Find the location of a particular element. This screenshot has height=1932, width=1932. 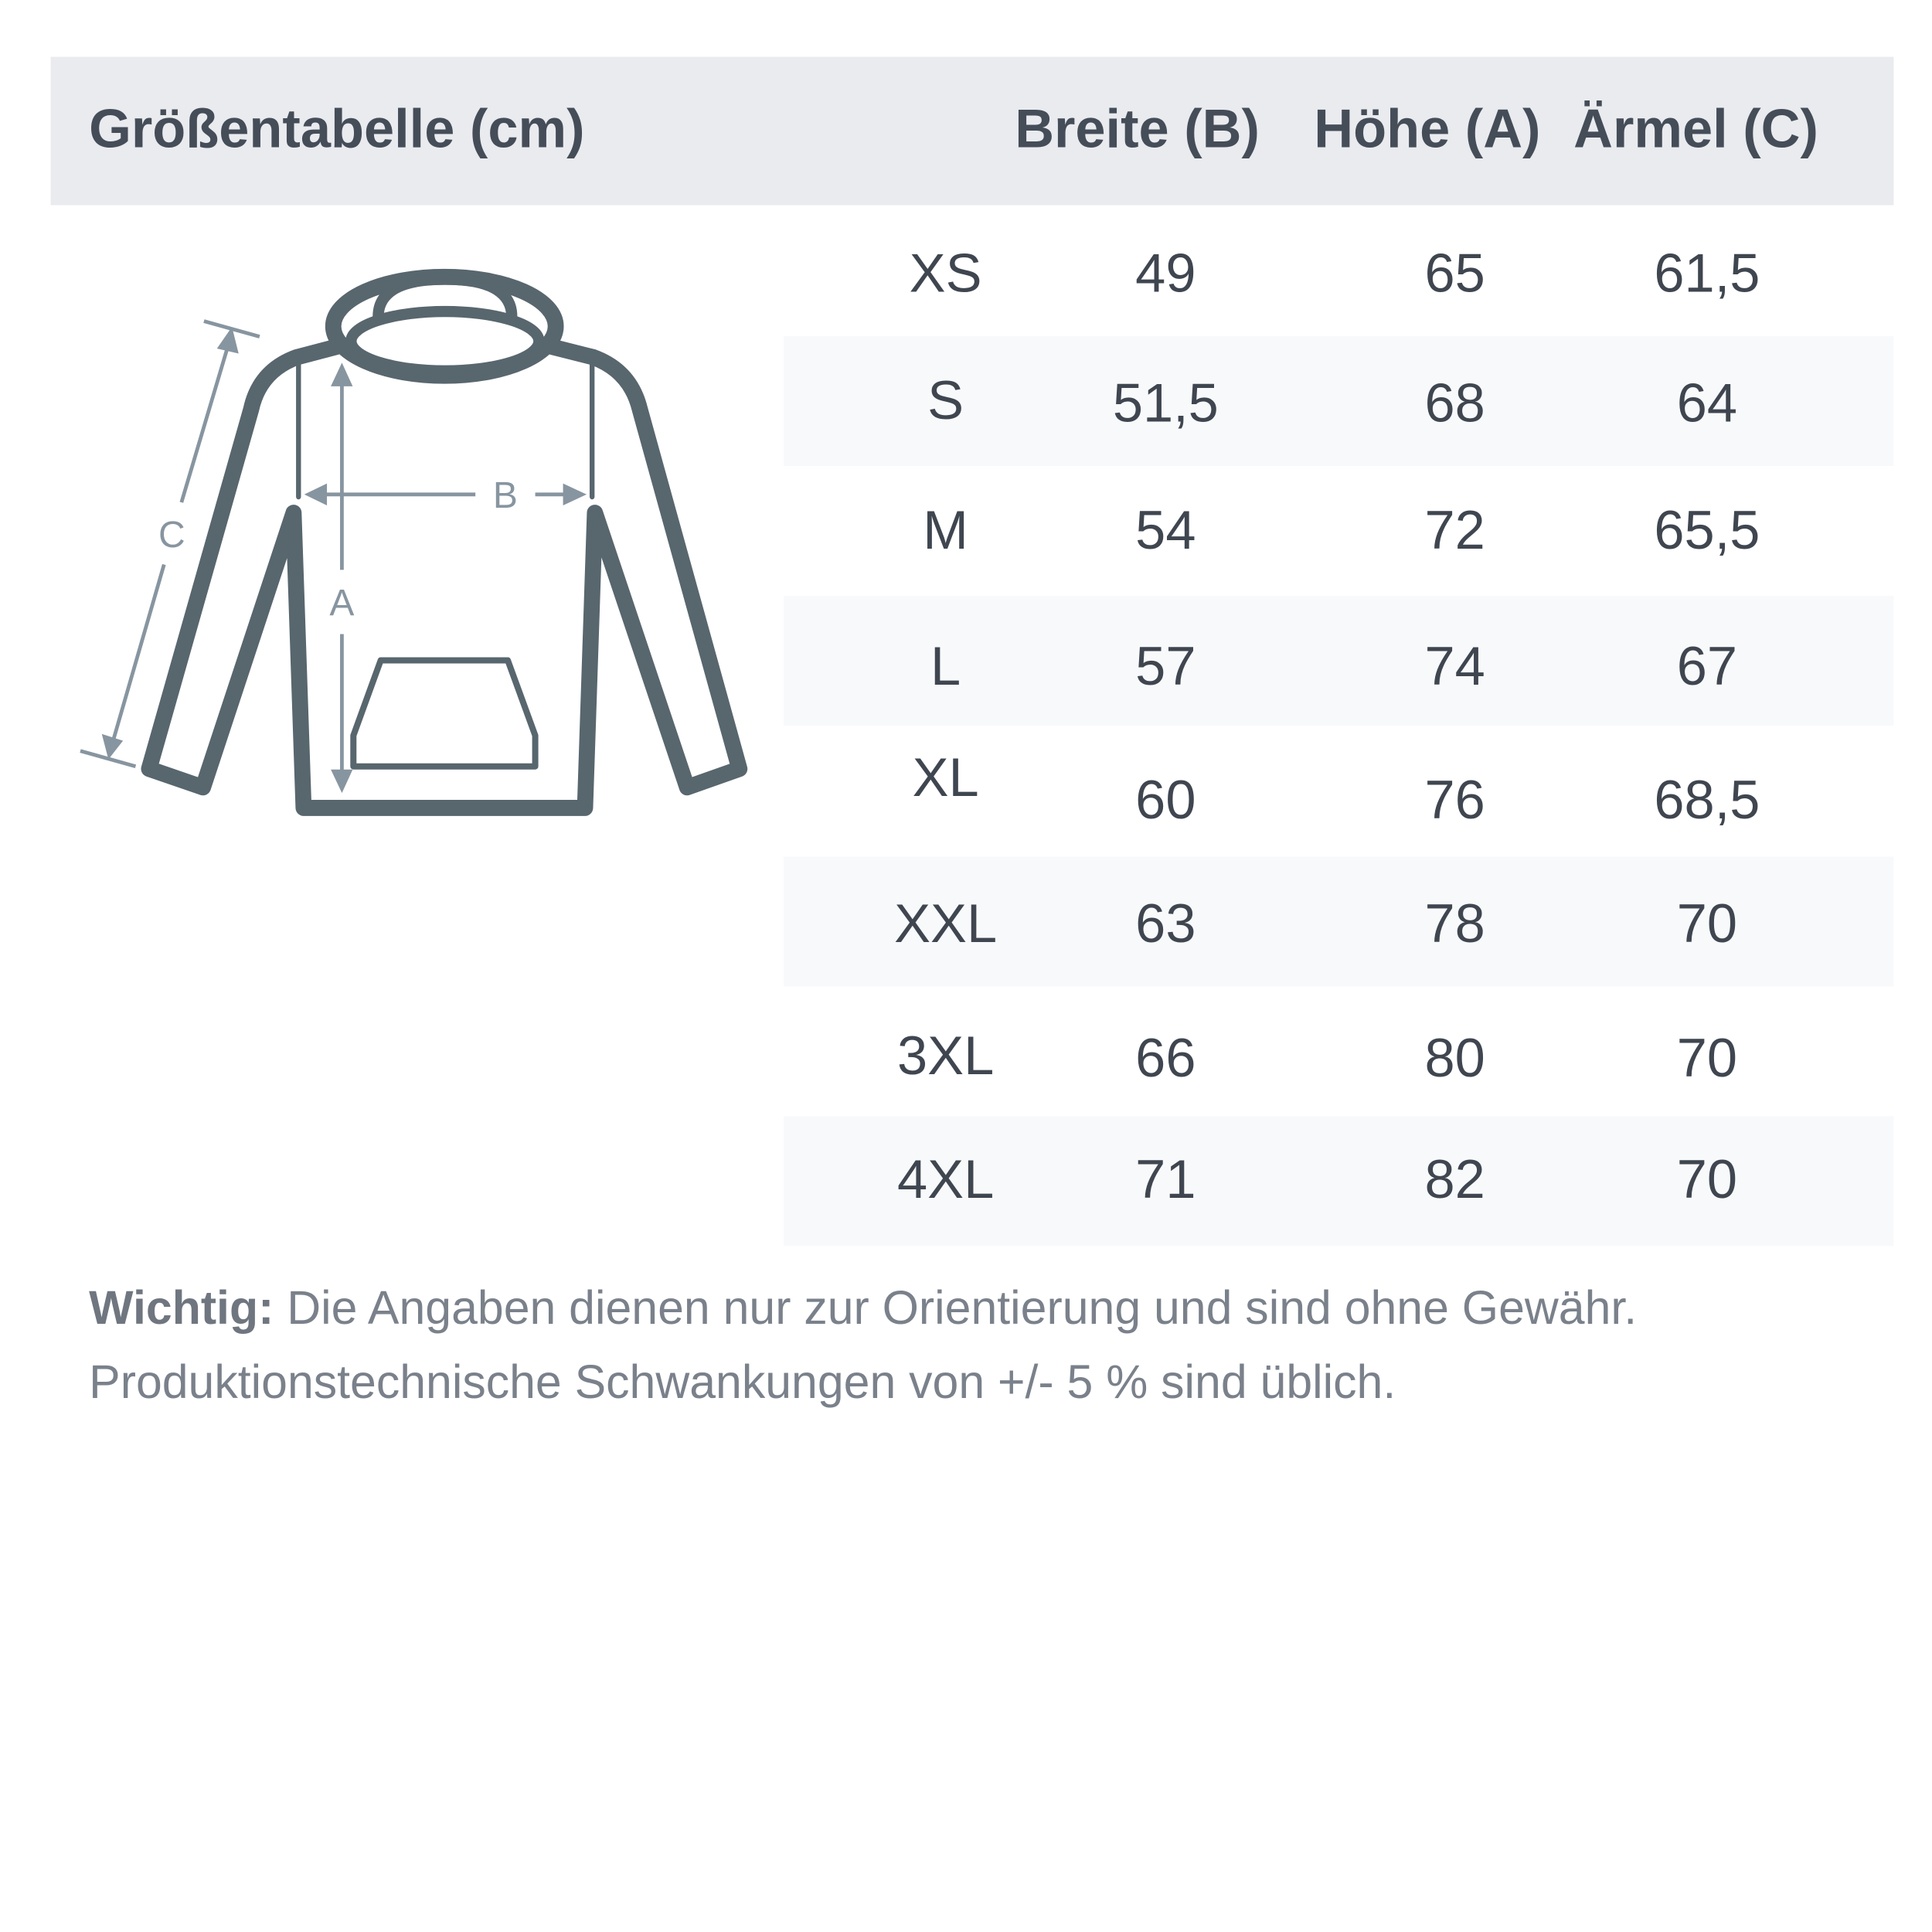

cell-breite: 71 is located at coordinates (1165, 1179).